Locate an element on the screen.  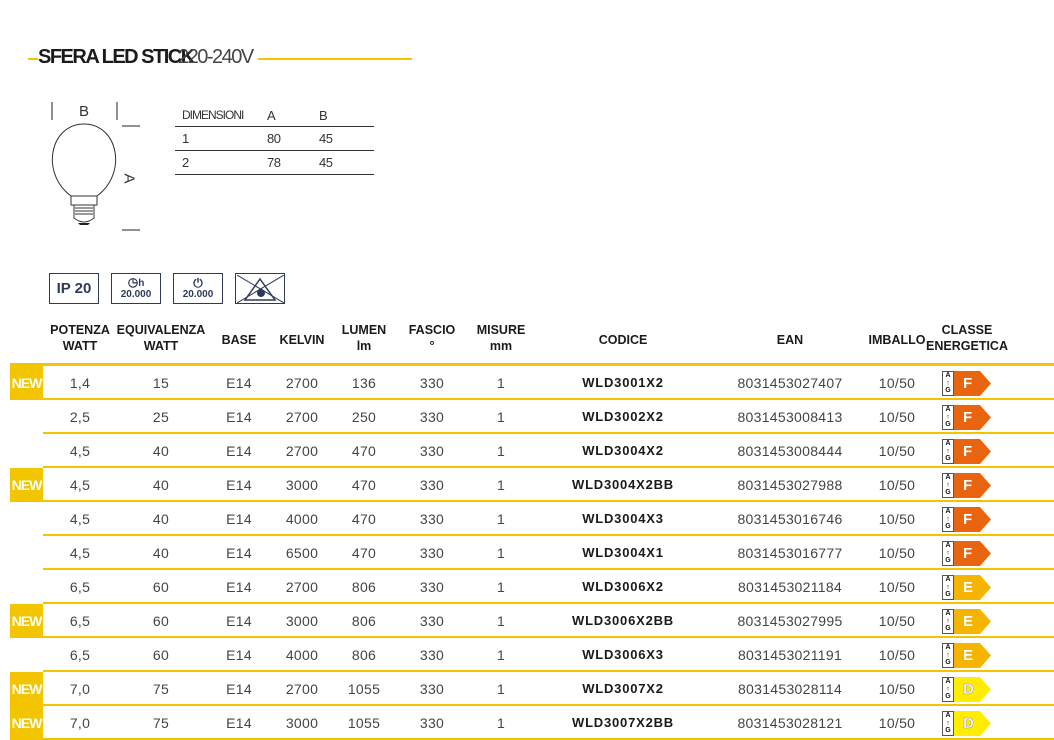
cell-potenza: 7,0 is located at coordinates (80, 723).